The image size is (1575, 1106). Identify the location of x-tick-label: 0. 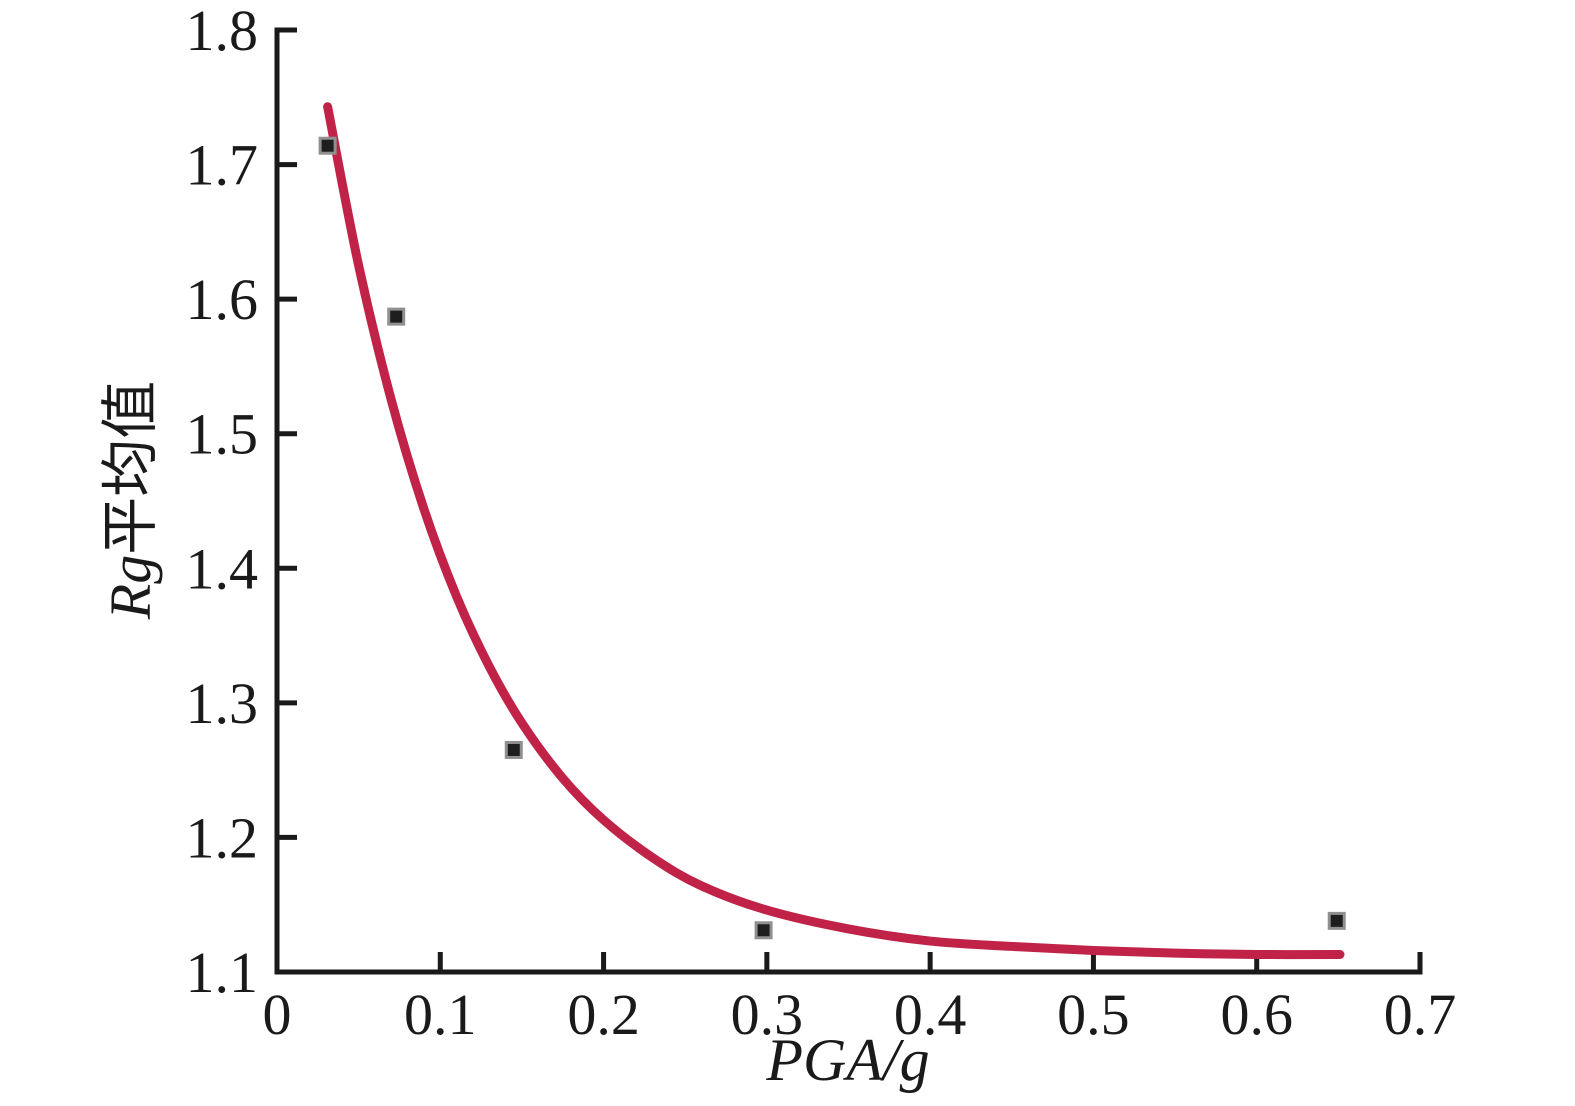
(277, 1014).